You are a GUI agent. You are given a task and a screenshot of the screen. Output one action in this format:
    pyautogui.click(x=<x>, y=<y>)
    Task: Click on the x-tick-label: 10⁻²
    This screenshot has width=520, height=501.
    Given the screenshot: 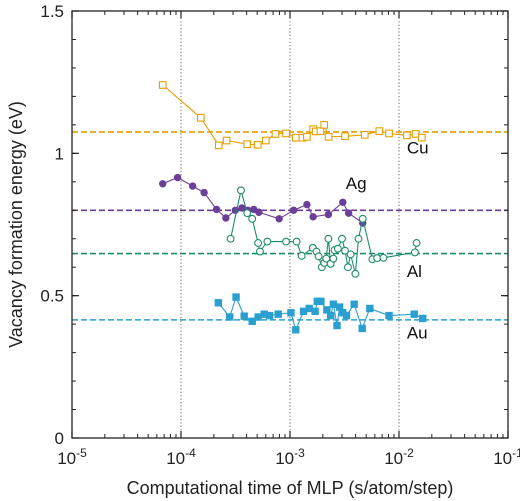 What is the action you would take?
    pyautogui.click(x=399, y=457)
    